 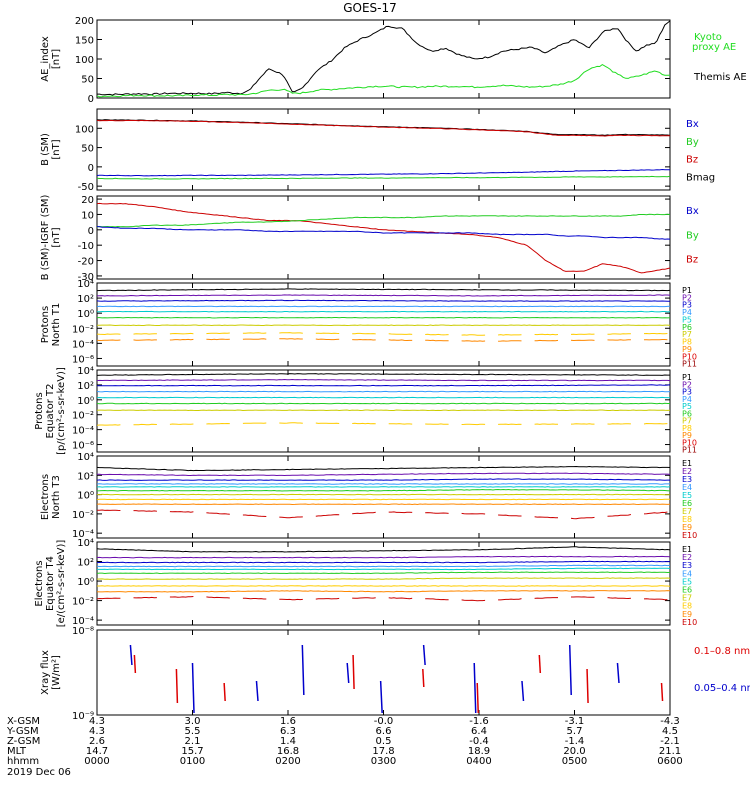 I want to click on y-tick-label: -30, so click(x=86, y=277).